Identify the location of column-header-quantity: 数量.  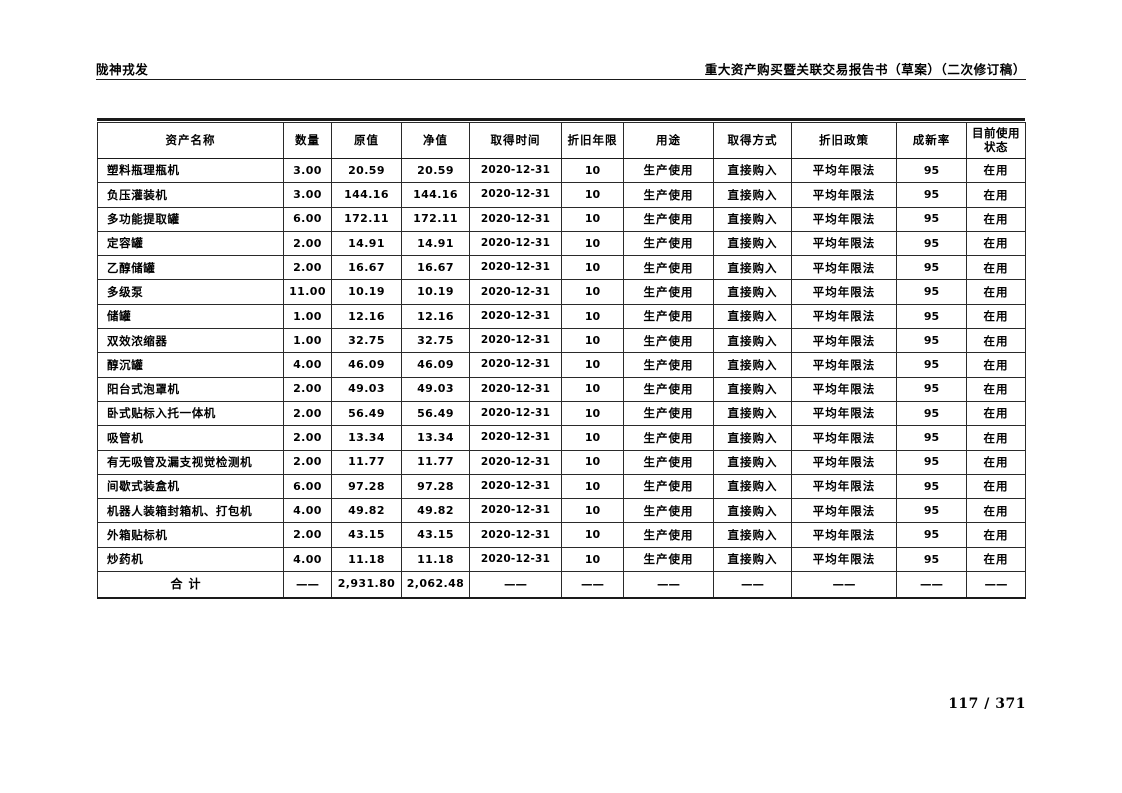
(307, 140).